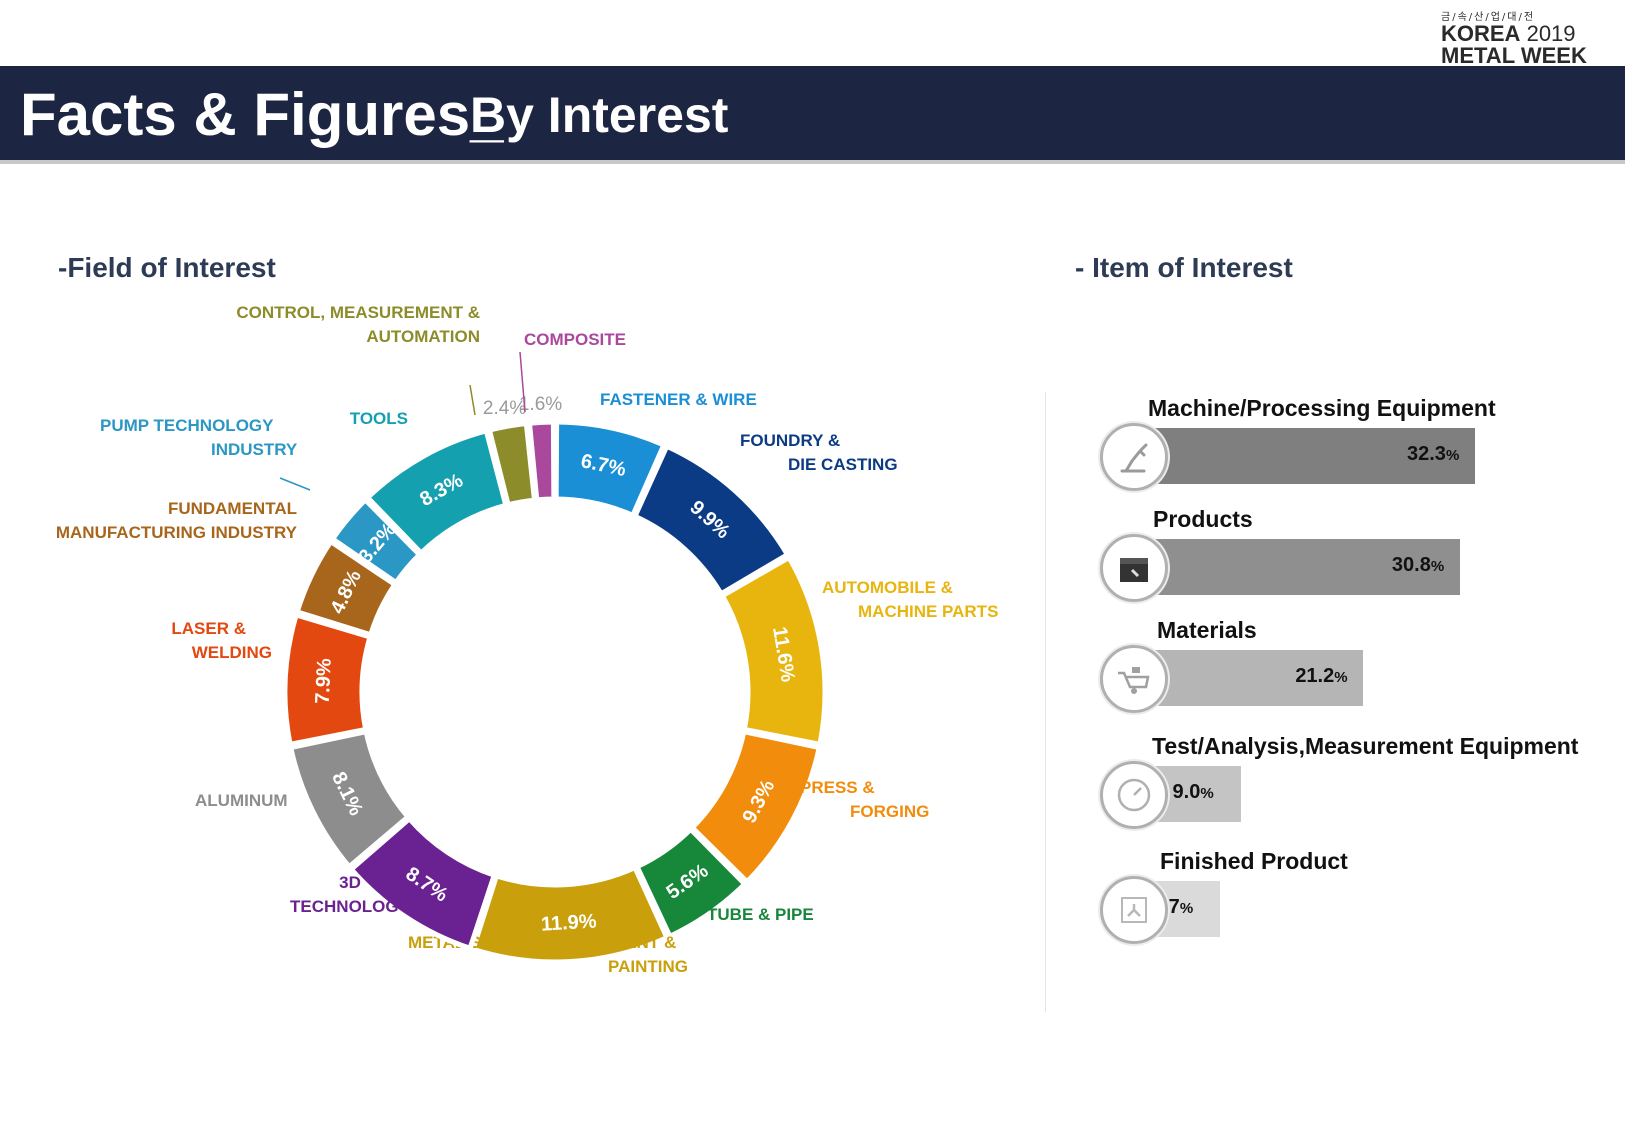  What do you see at coordinates (522, 382) in the screenshot?
I see `leader-composite` at bounding box center [522, 382].